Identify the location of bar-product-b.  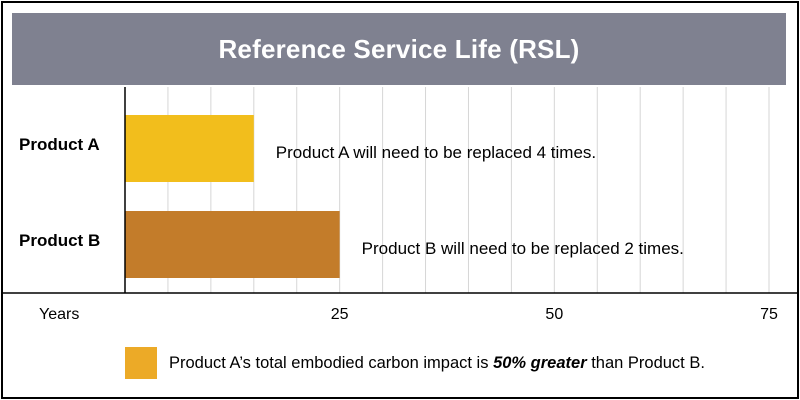
(232, 244).